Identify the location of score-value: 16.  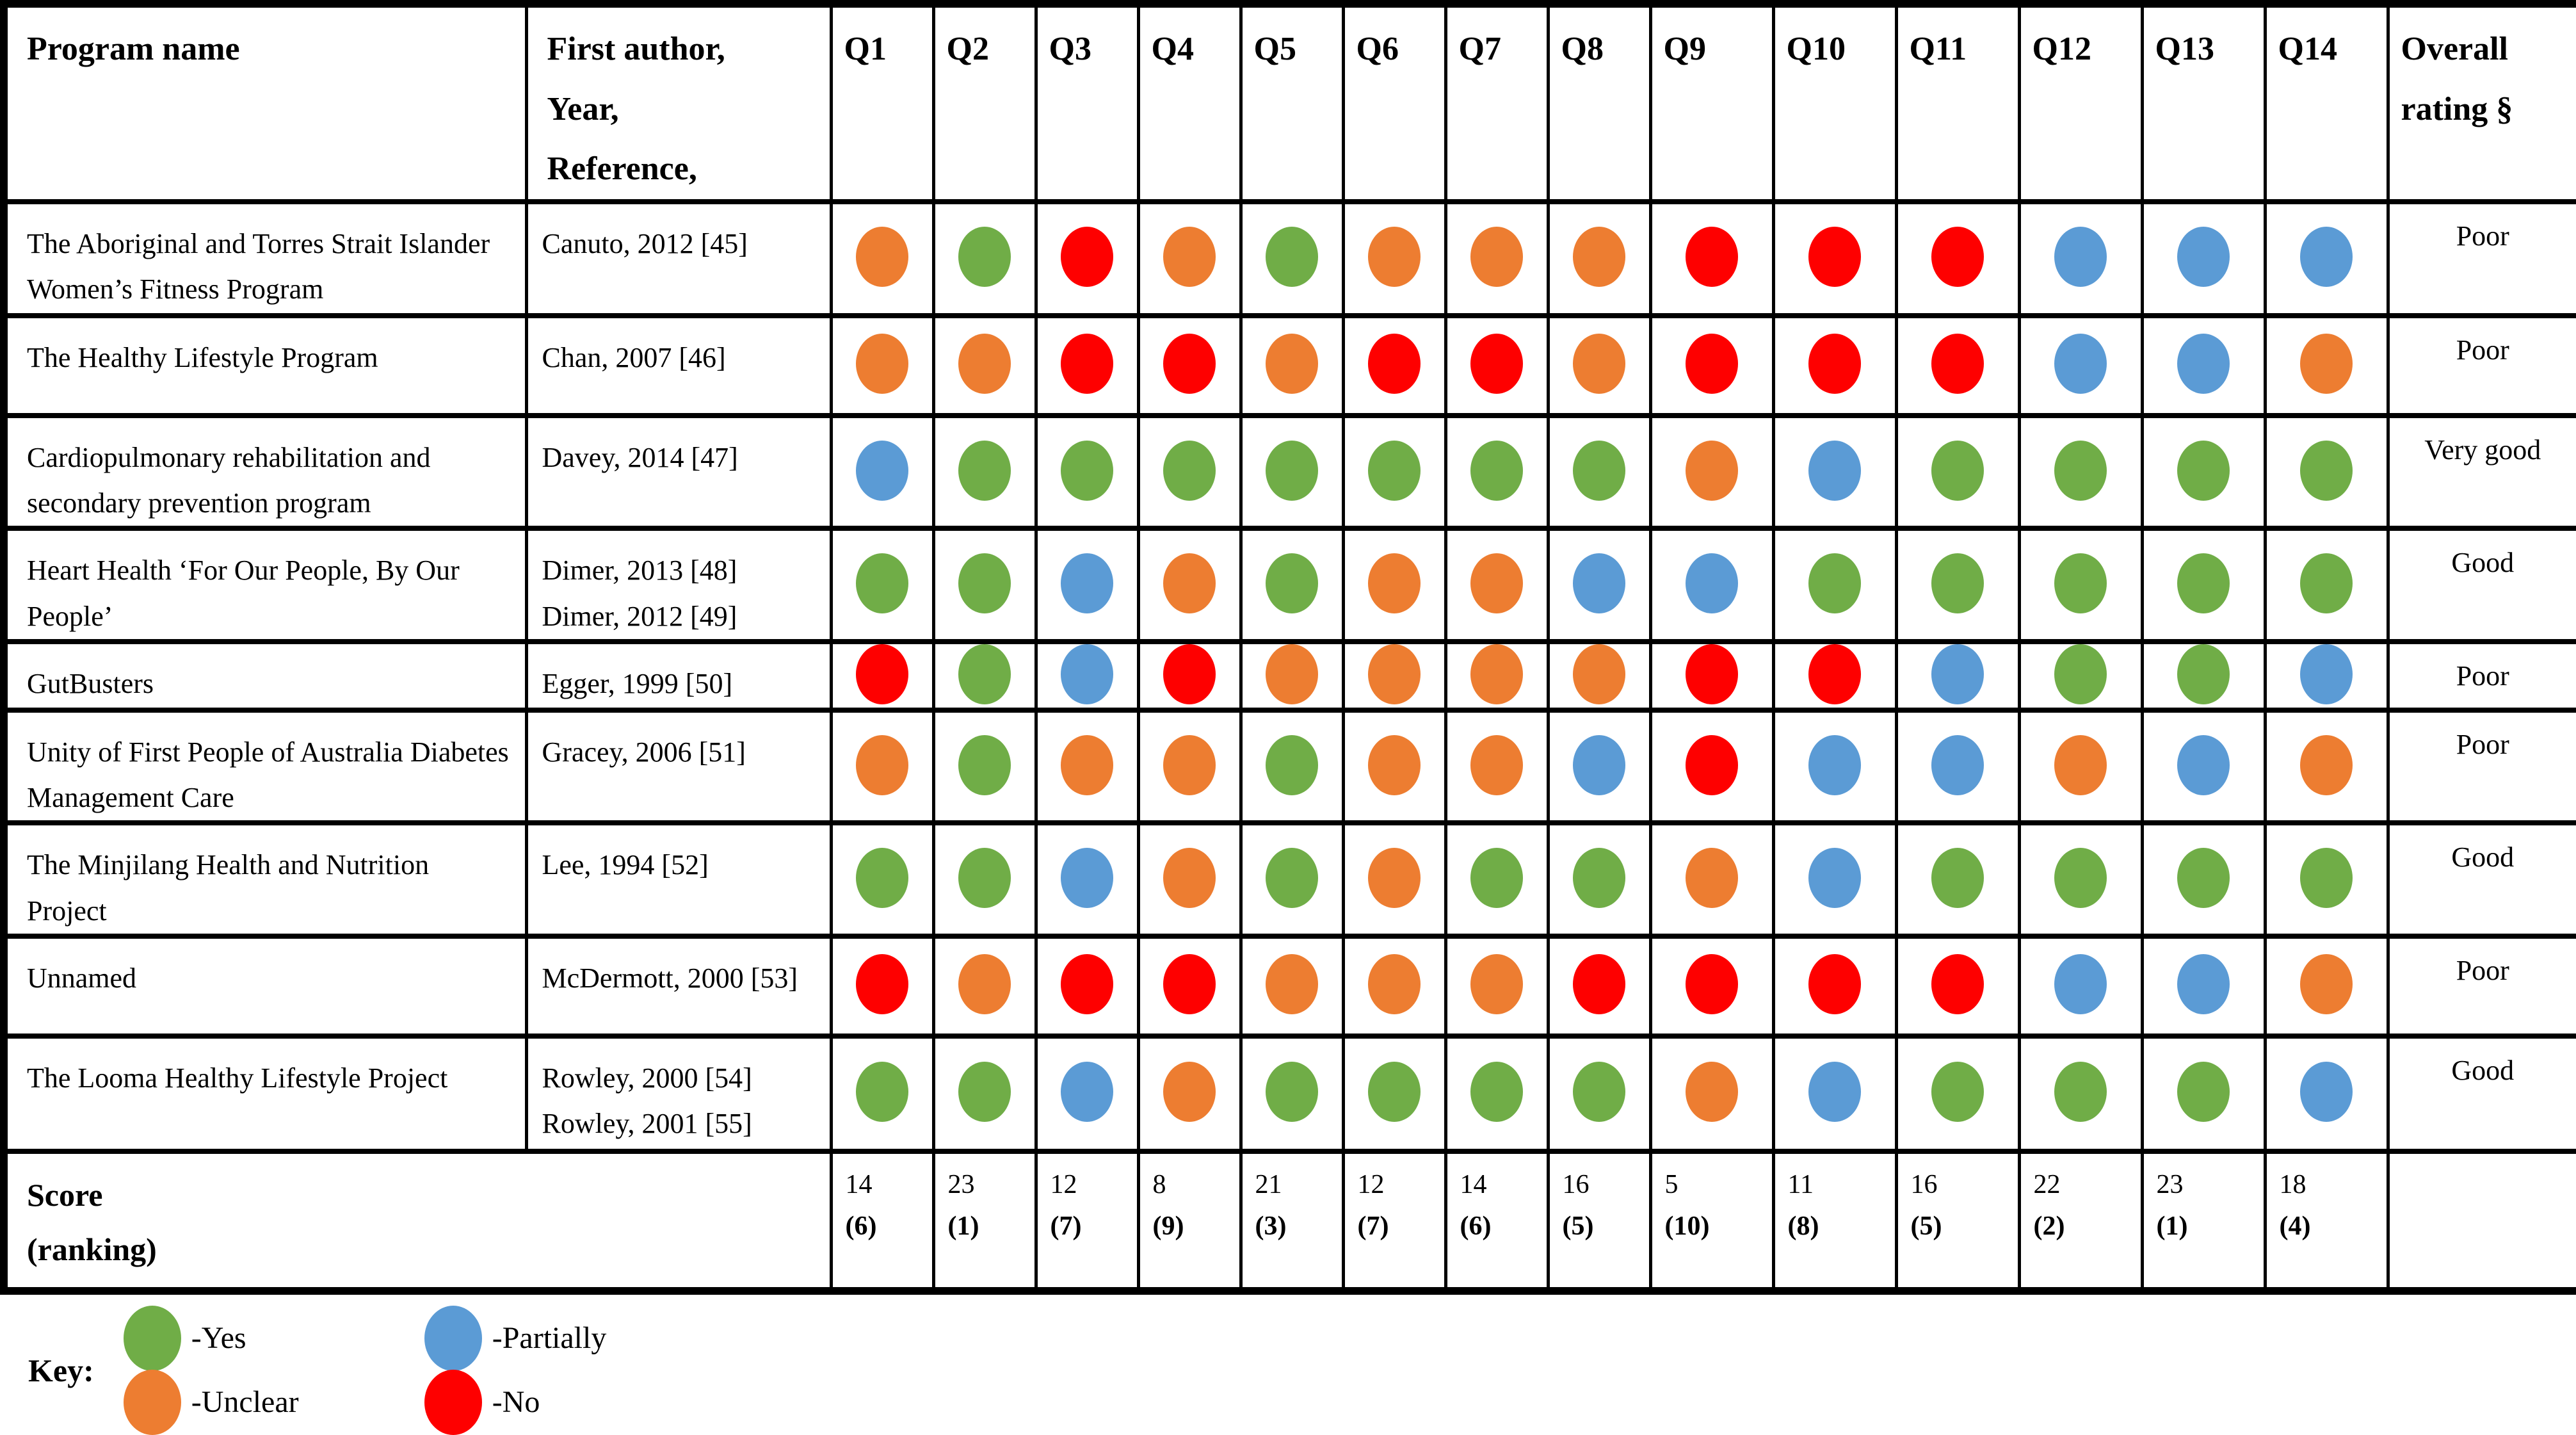
(1576, 1184).